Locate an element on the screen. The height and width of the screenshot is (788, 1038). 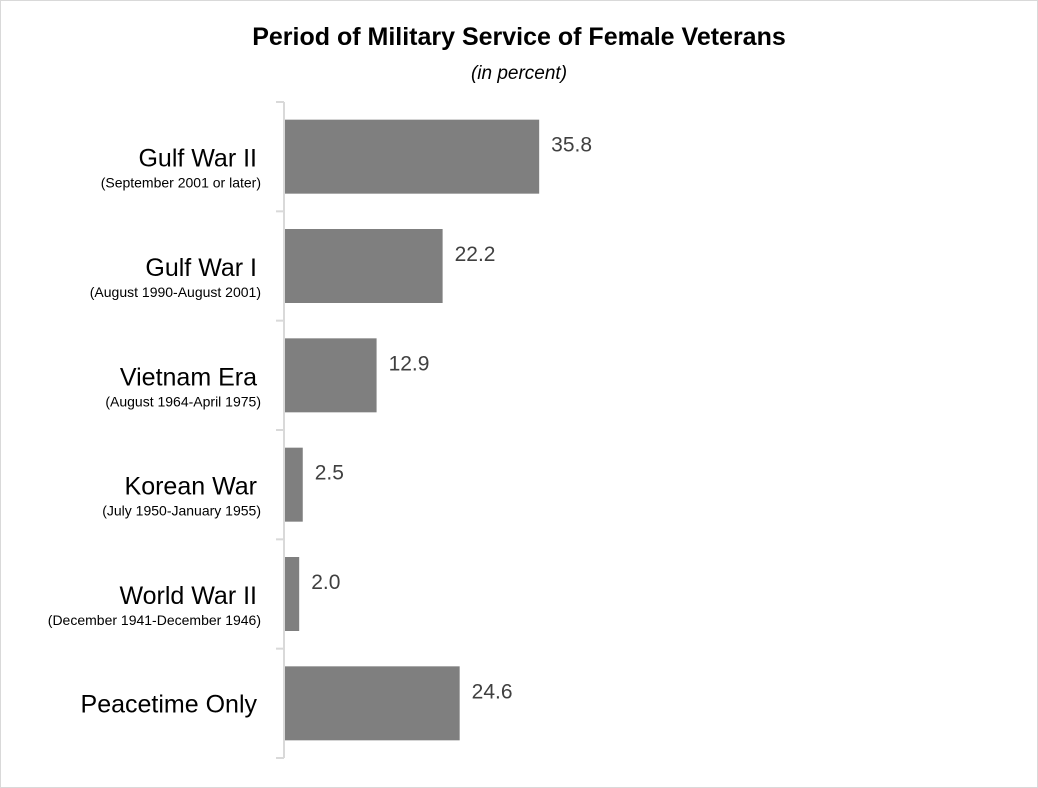
data-label: 12.9 is located at coordinates (409, 363).